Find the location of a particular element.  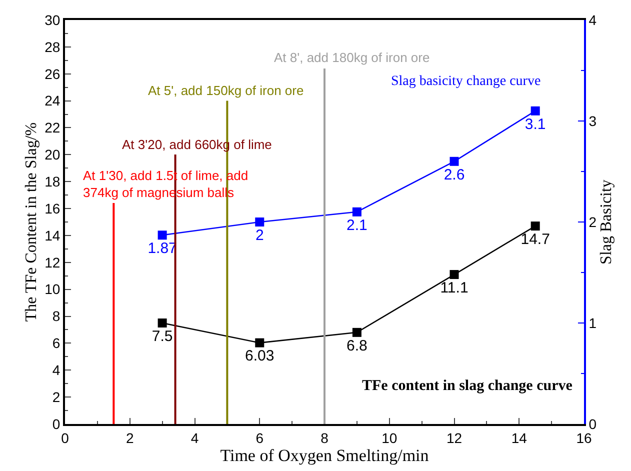

x-tick-label: 10 is located at coordinates (390, 438).